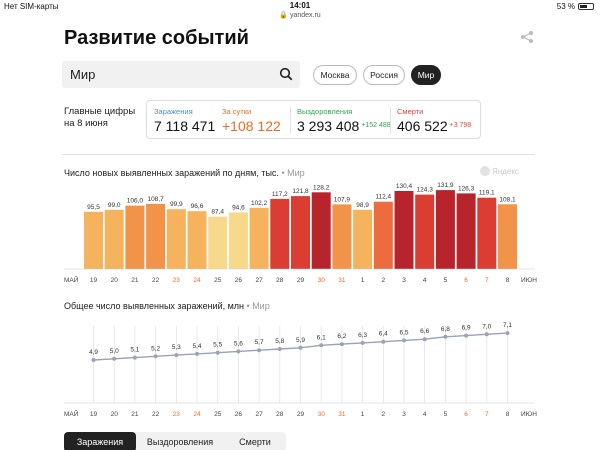 The width and height of the screenshot is (600, 450). What do you see at coordinates (135, 201) in the screenshot?
I see `bar-value-label: 106,0` at bounding box center [135, 201].